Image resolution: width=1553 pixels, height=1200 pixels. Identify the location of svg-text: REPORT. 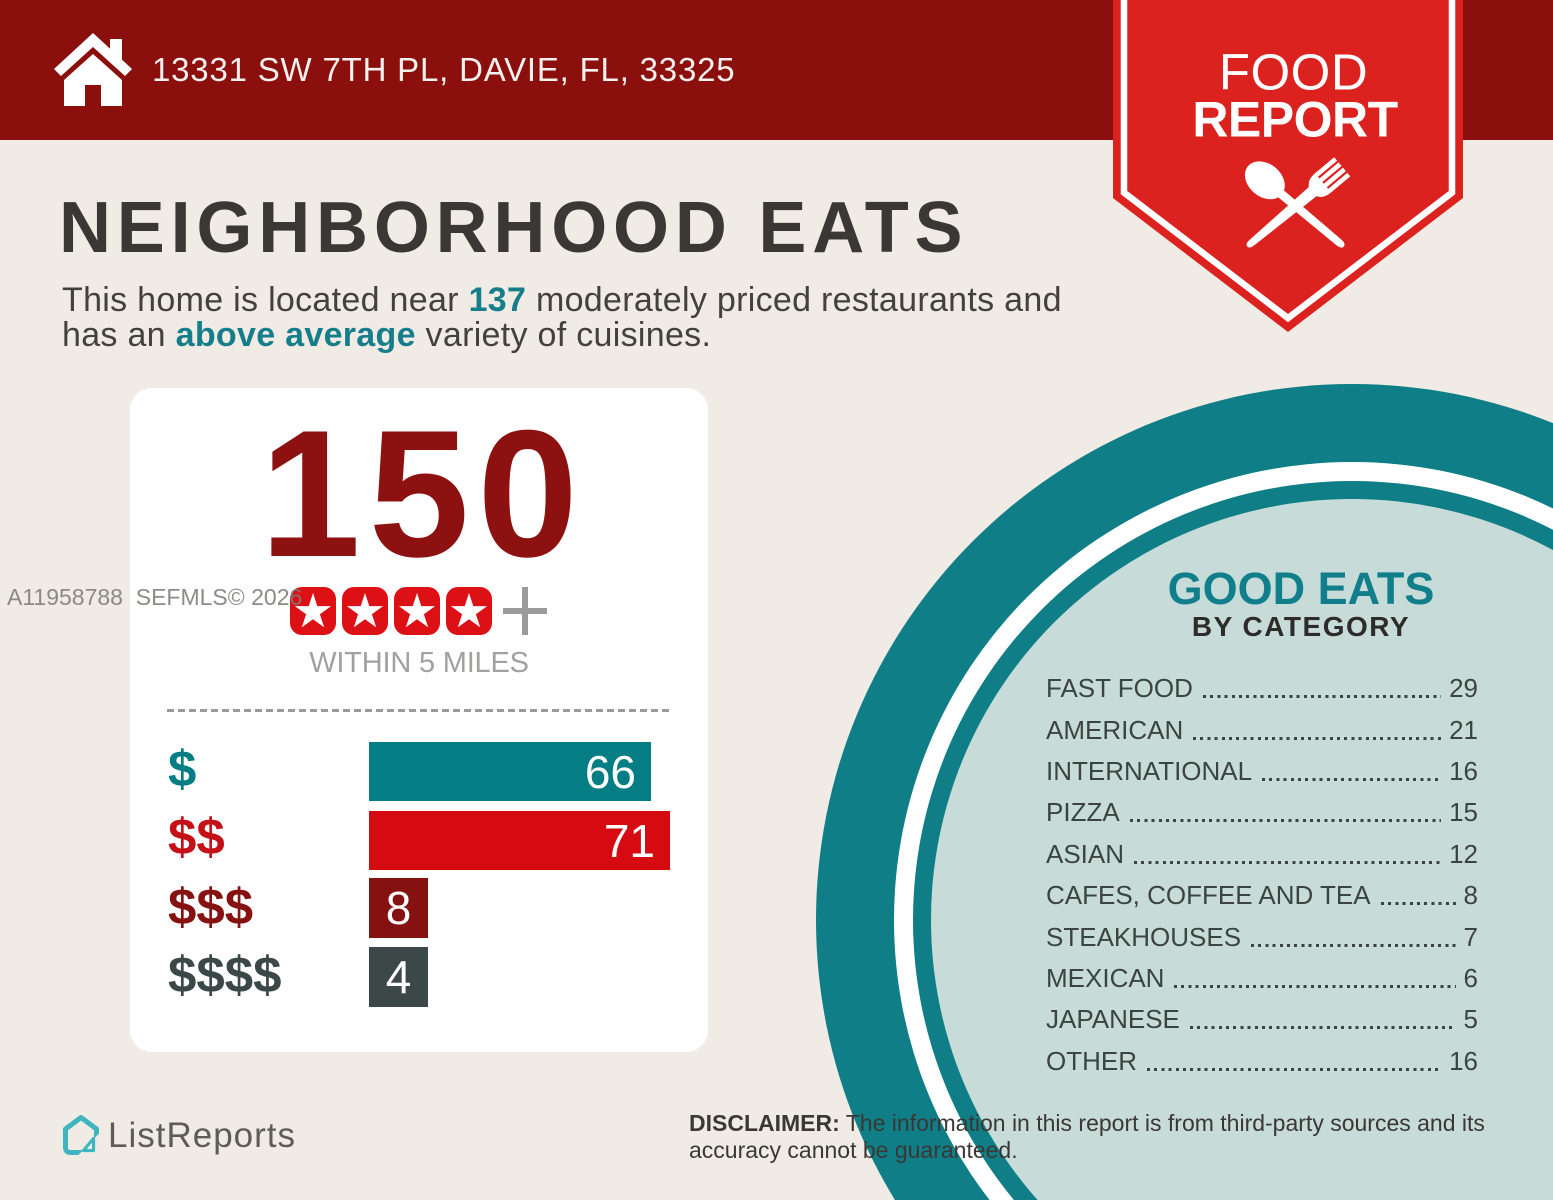
(1294, 120).